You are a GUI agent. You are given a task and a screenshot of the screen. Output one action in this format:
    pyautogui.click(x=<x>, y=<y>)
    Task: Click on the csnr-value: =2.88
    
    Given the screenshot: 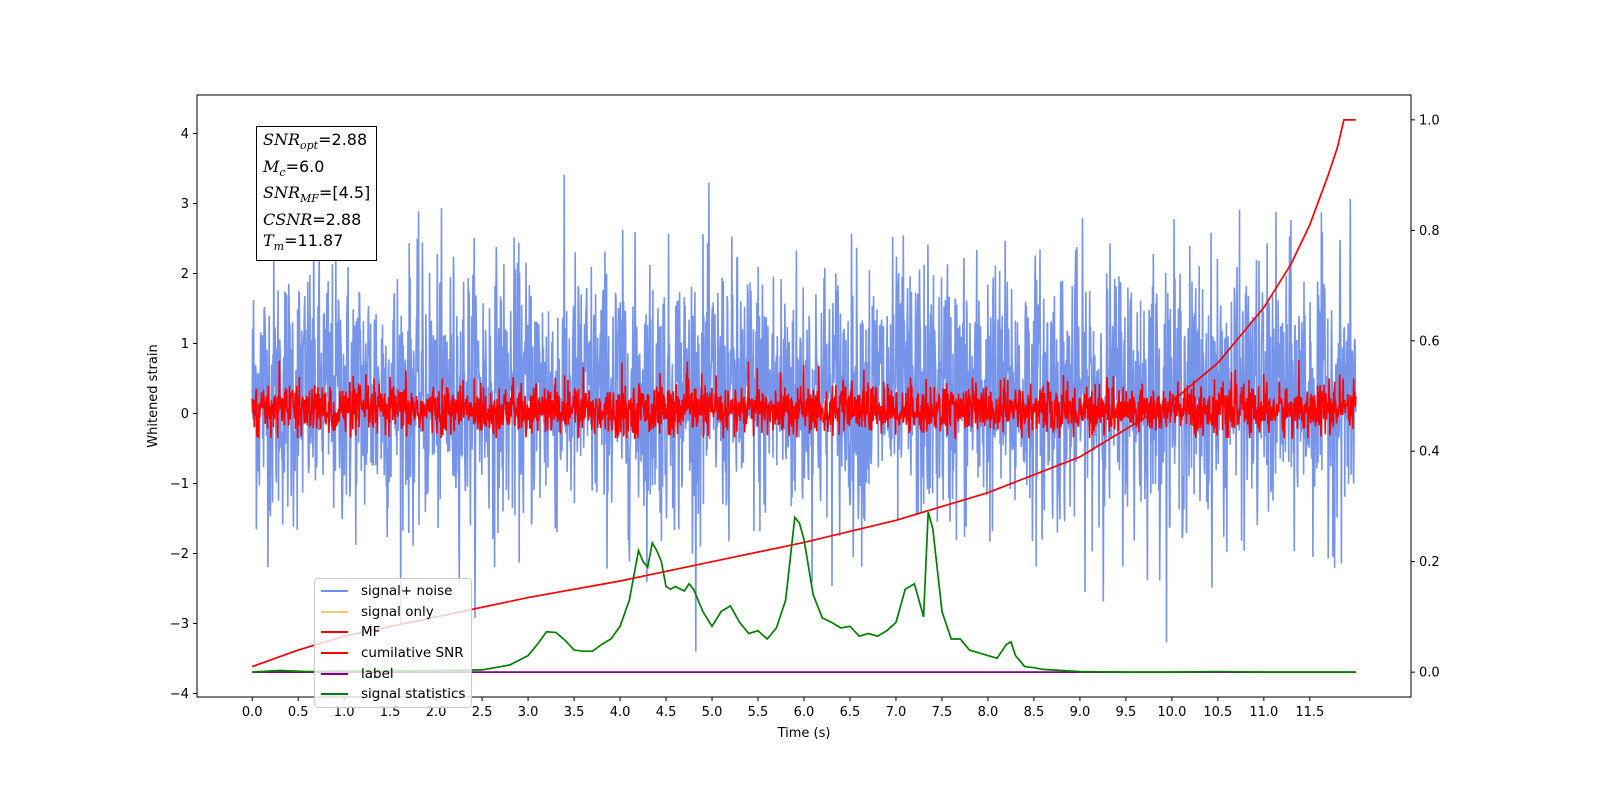 What is the action you would take?
    pyautogui.click(x=337, y=220)
    